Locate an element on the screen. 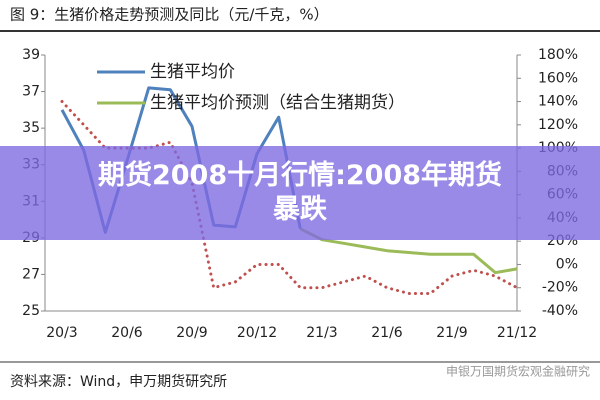 The width and height of the screenshot is (600, 400). overlay-text: 期货2008十月行情:2008年期货 is located at coordinates (300, 175).